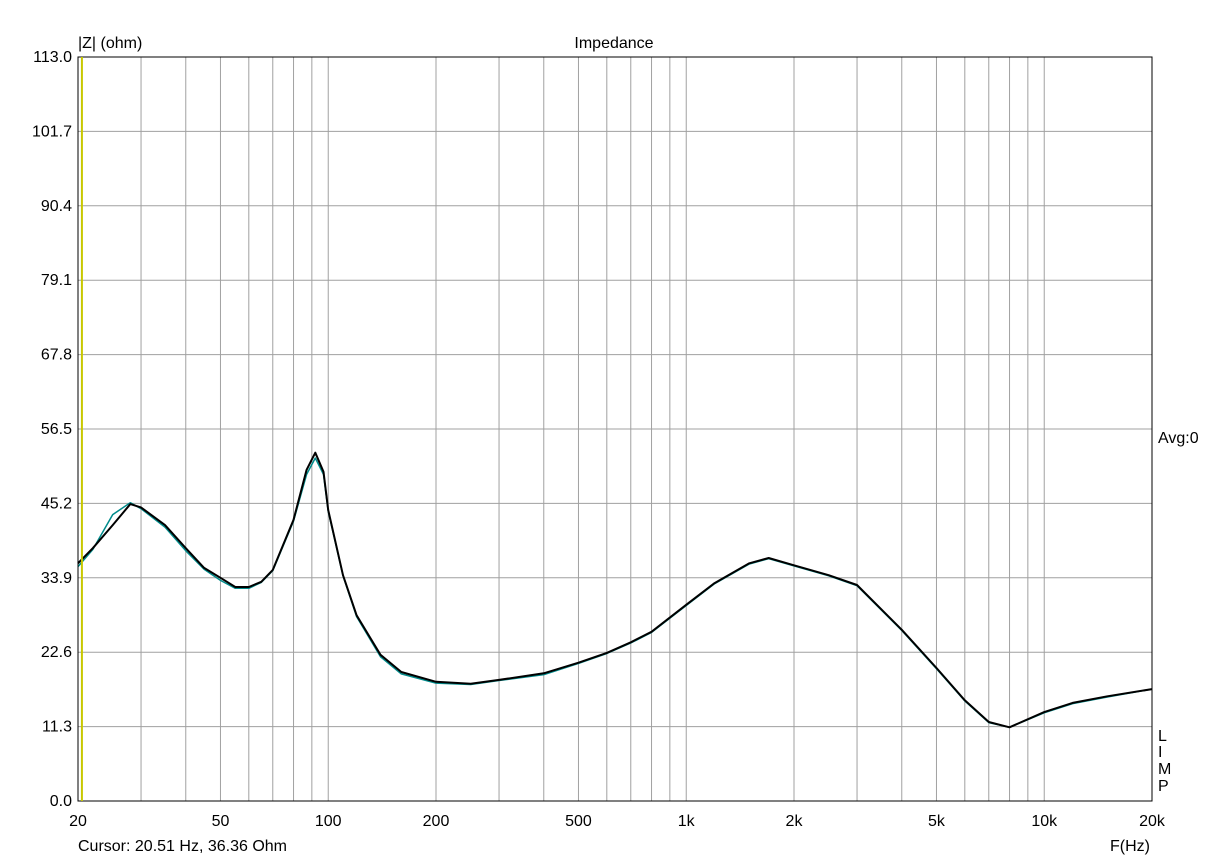 This screenshot has height=859, width=1228. Describe the element at coordinates (617, 821) in the screenshot. I see `x-tick-labels: 20 50 100 200 500 1k 2k 5k 10k 20k` at that location.